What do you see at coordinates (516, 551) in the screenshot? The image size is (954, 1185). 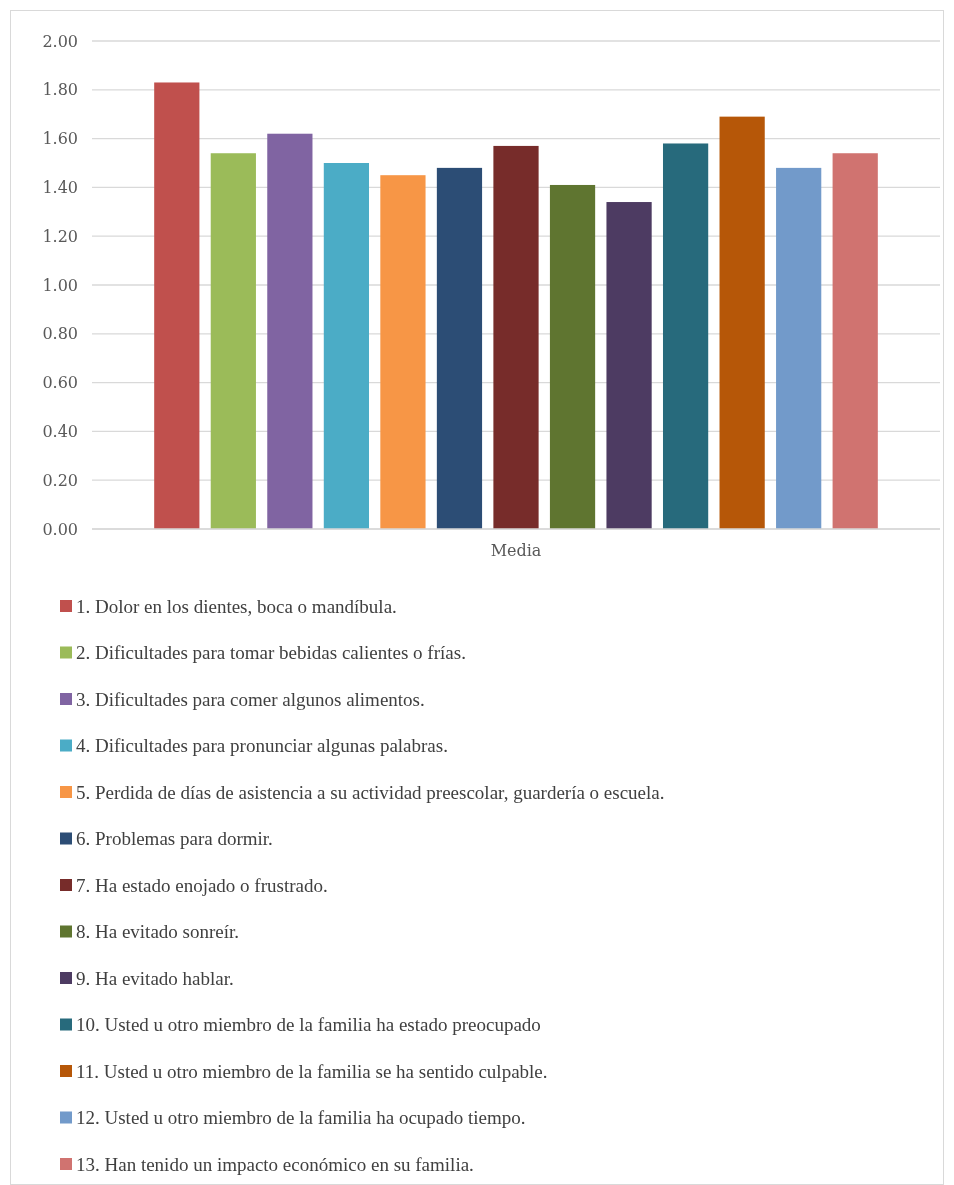 I see `x-tick-label: Media` at bounding box center [516, 551].